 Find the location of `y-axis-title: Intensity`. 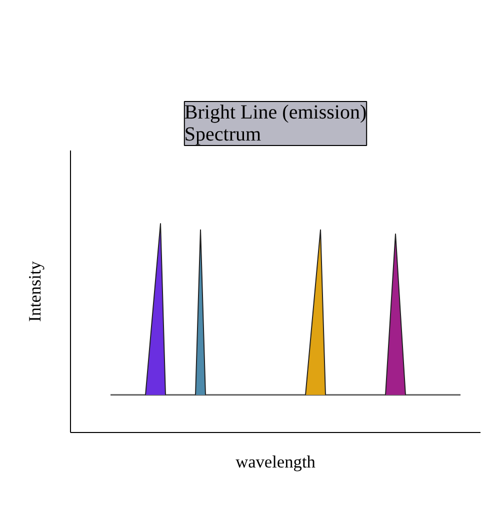

y-axis-title: Intensity is located at coordinates (35, 291).